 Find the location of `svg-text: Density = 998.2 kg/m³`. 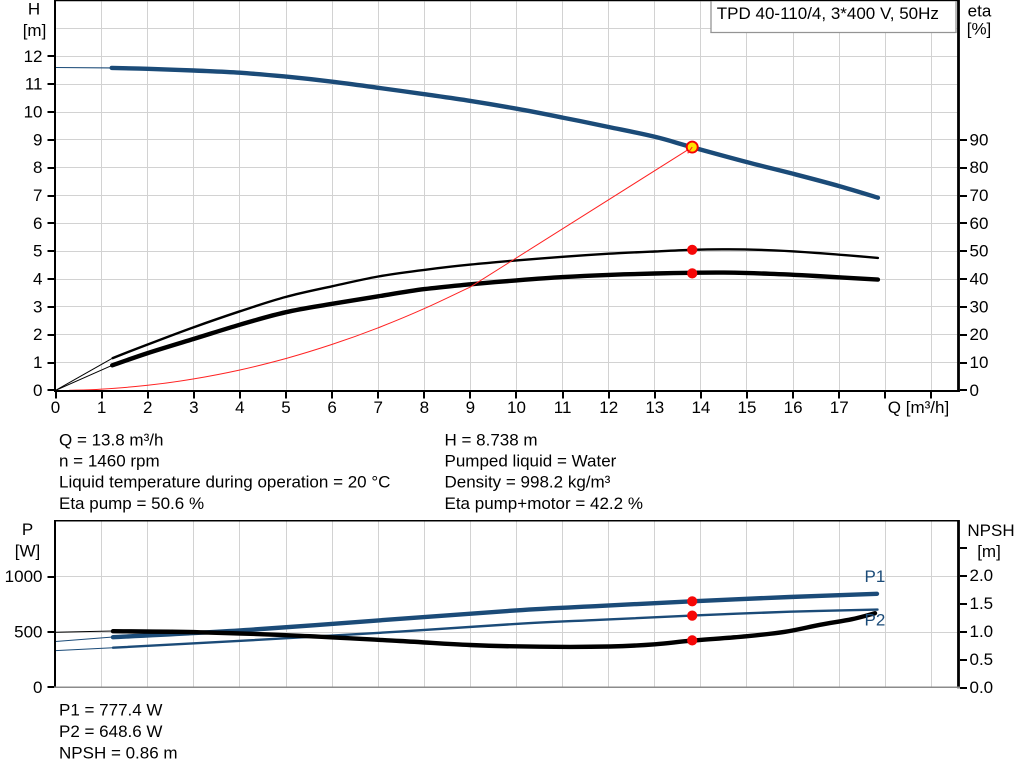

svg-text: Density = 998.2 kg/m³ is located at coordinates (528, 482).